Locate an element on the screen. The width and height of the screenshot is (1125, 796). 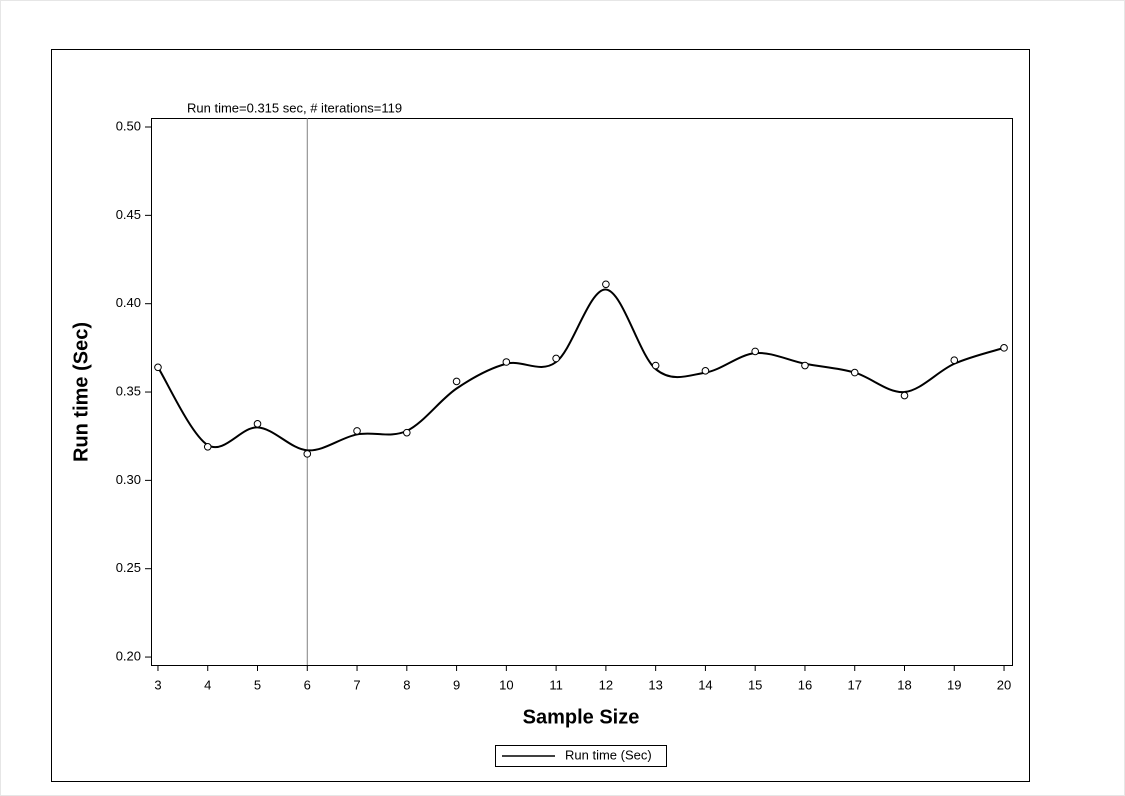
x-tick-label: 8 is located at coordinates (406, 684).